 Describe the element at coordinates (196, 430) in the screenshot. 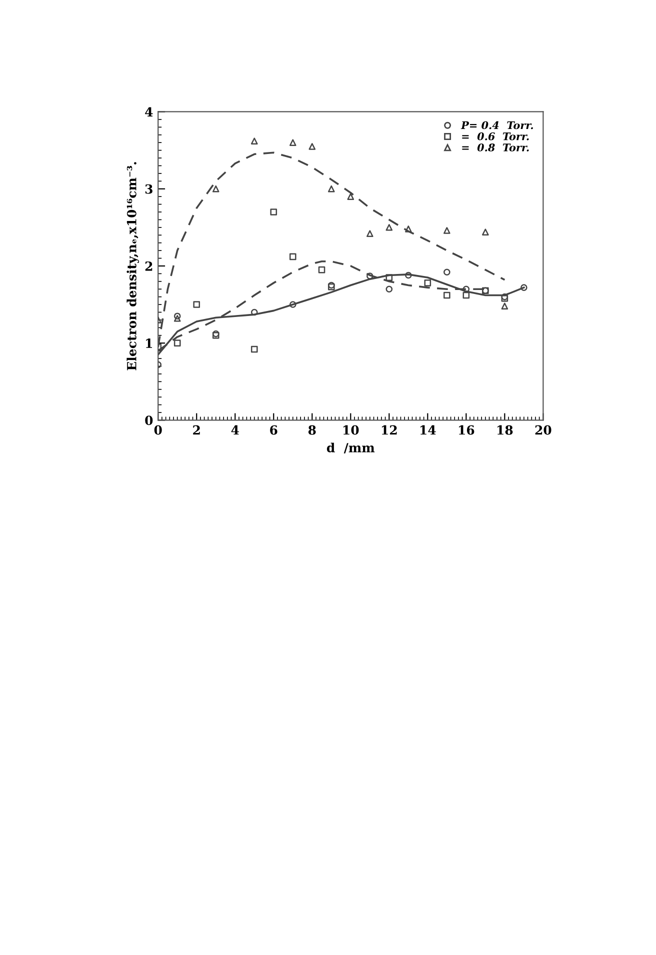

I see `x-tick-label: 2` at that location.